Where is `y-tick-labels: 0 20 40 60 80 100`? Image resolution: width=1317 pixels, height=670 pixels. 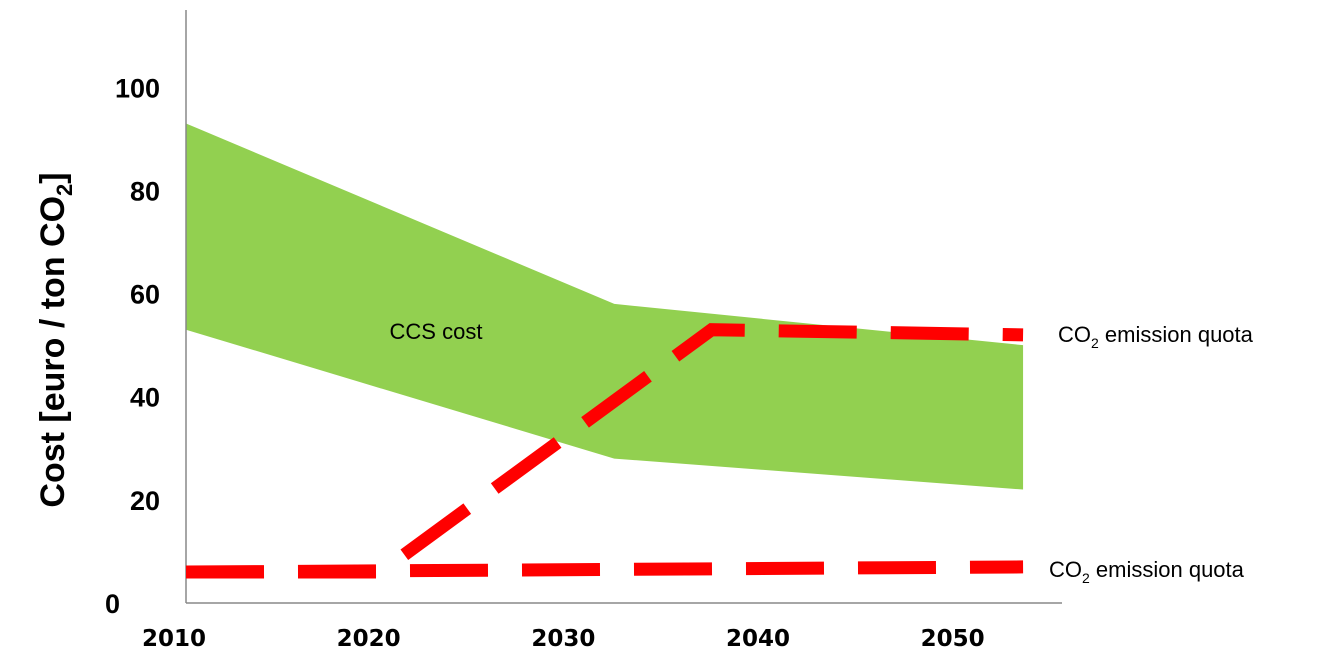
y-tick-labels: 0 20 40 60 80 100 is located at coordinates (132, 346).